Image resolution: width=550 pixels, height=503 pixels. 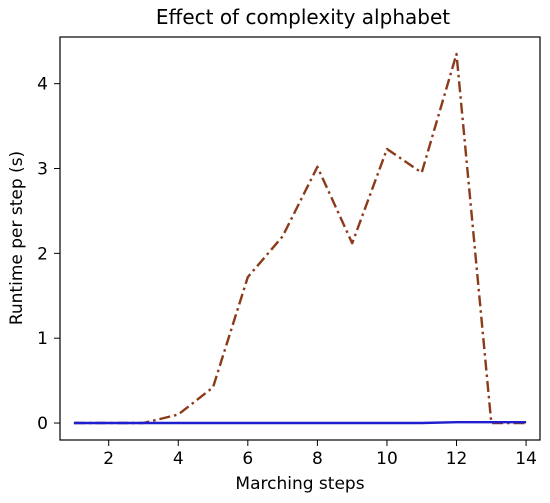 I want to click on x-tick-label: 6, so click(x=247, y=459).